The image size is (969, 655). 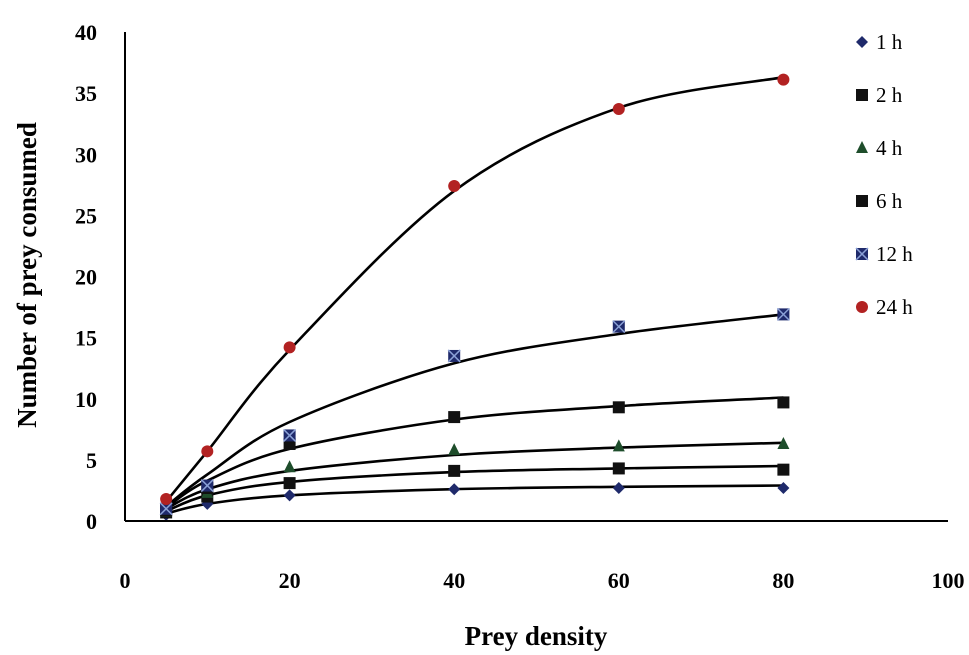 What do you see at coordinates (27, 275) in the screenshot?
I see `y-axis-title: Number of prey consumed` at bounding box center [27, 275].